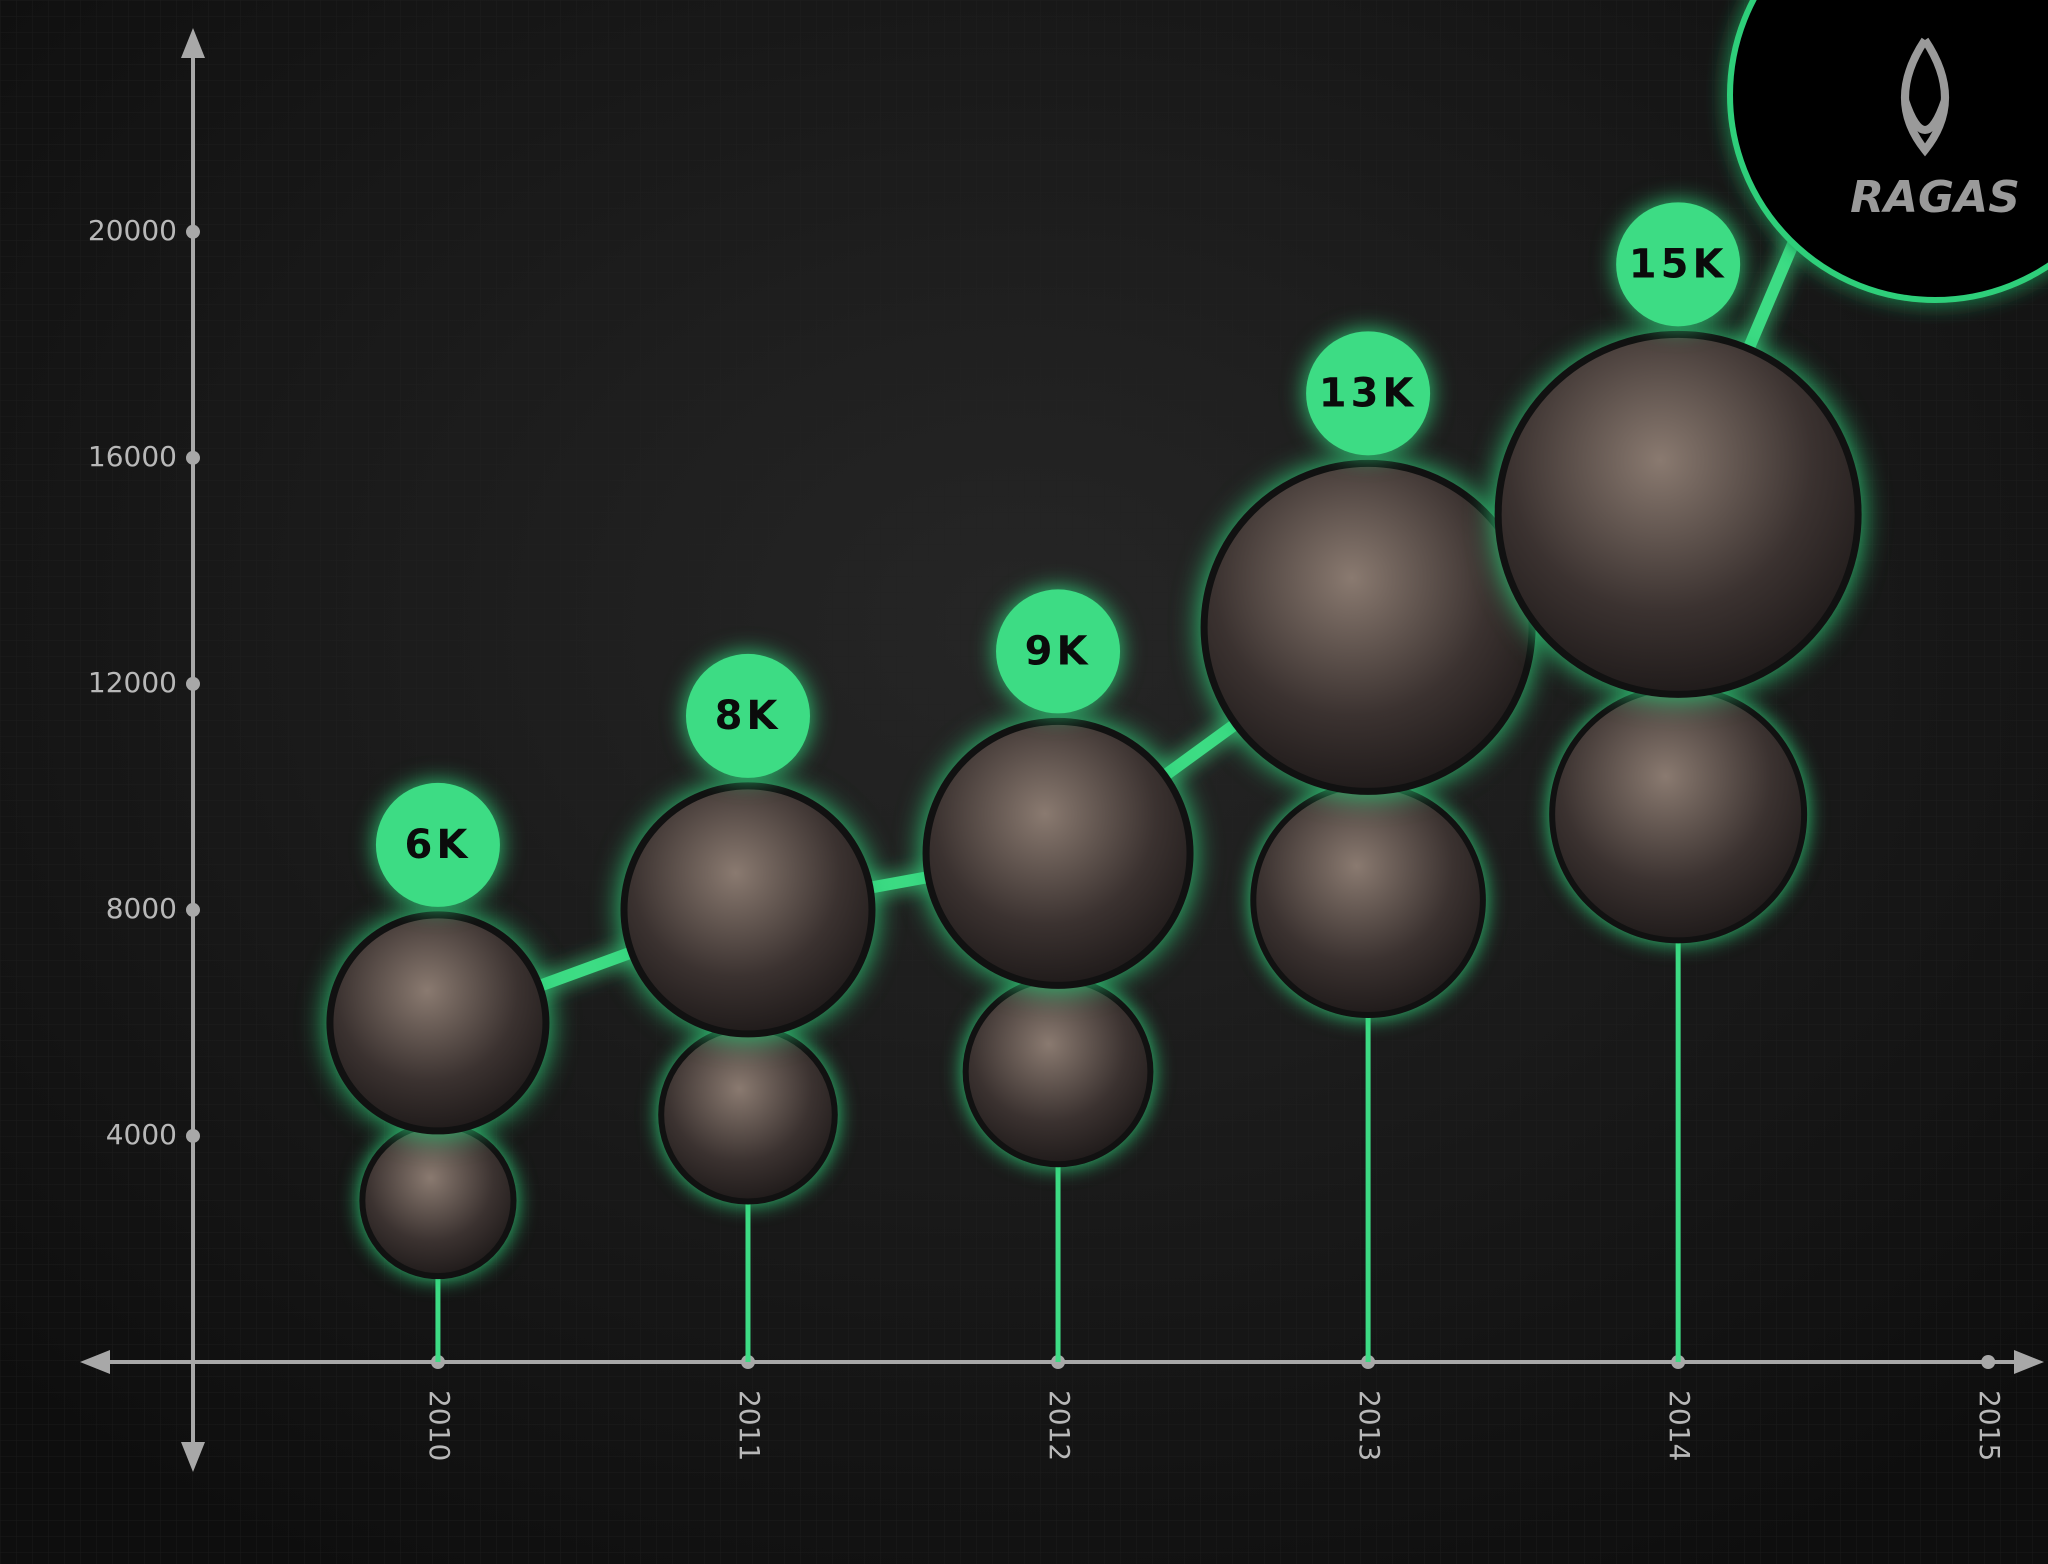  I want to click on y-tick-label: 12000, so click(132, 682).